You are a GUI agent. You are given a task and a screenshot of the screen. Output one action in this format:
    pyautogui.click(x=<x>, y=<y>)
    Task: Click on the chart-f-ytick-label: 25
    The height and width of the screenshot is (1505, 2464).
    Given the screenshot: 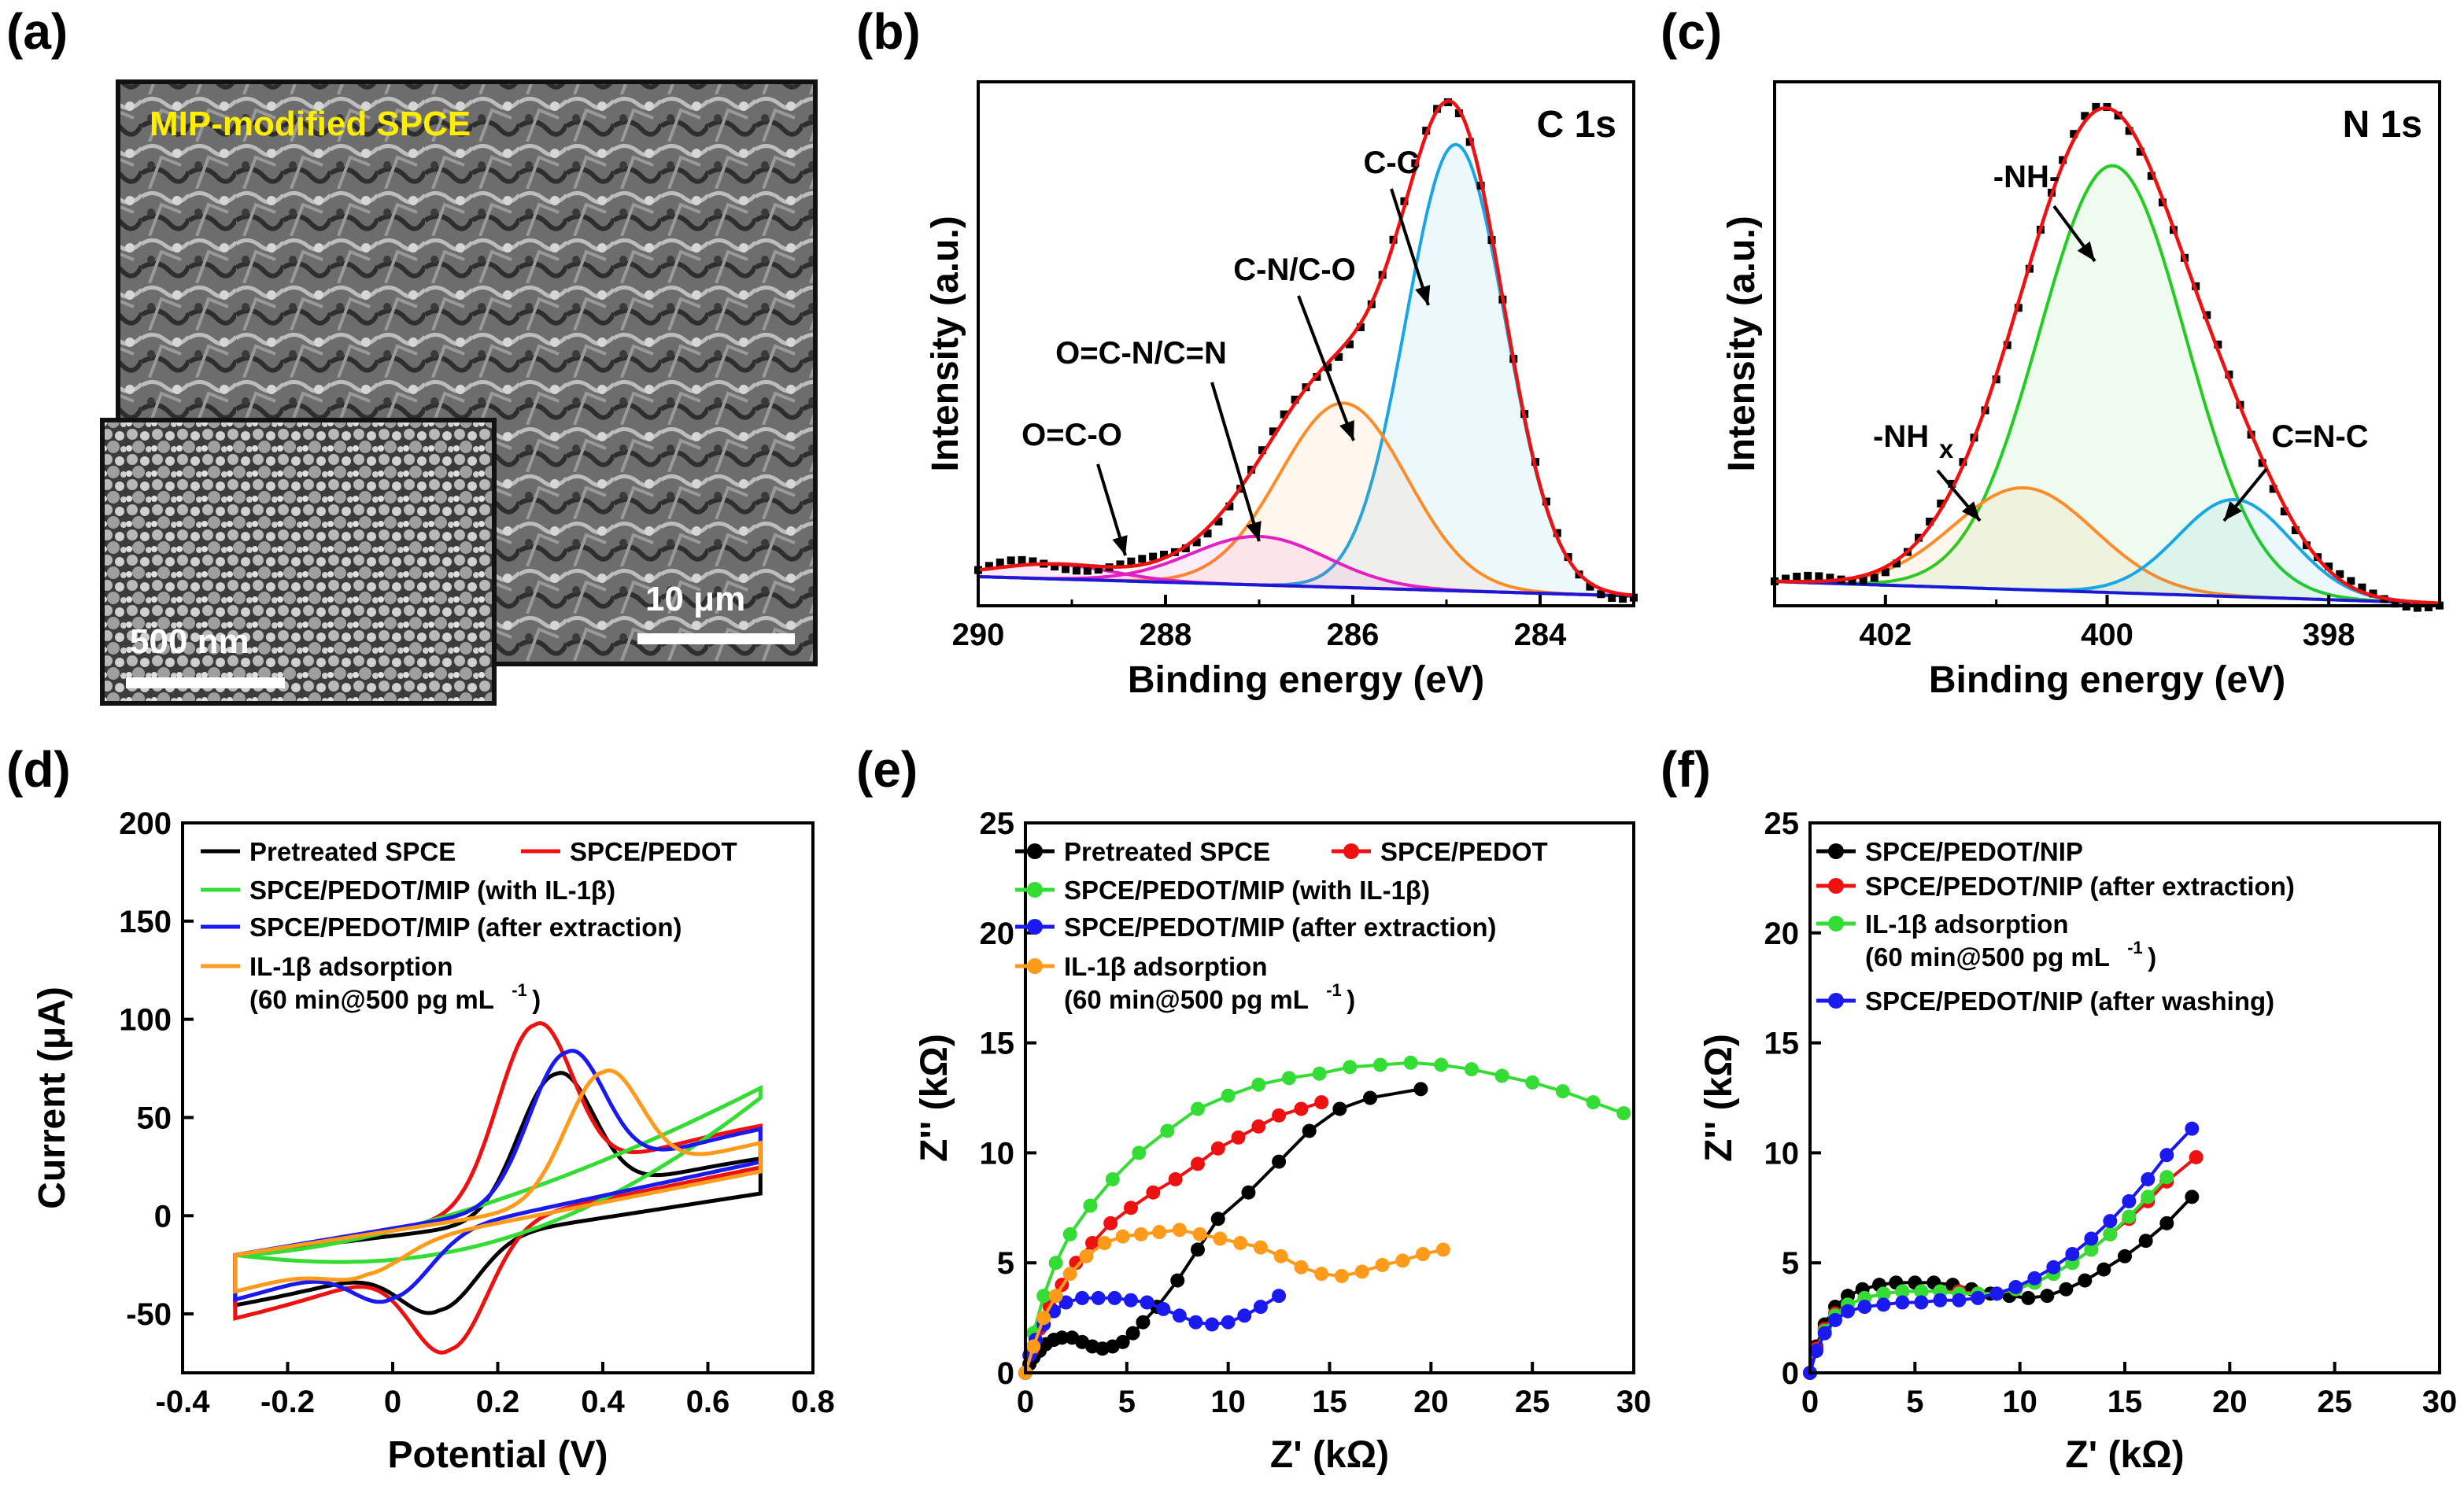 What is the action you would take?
    pyautogui.click(x=1782, y=823)
    